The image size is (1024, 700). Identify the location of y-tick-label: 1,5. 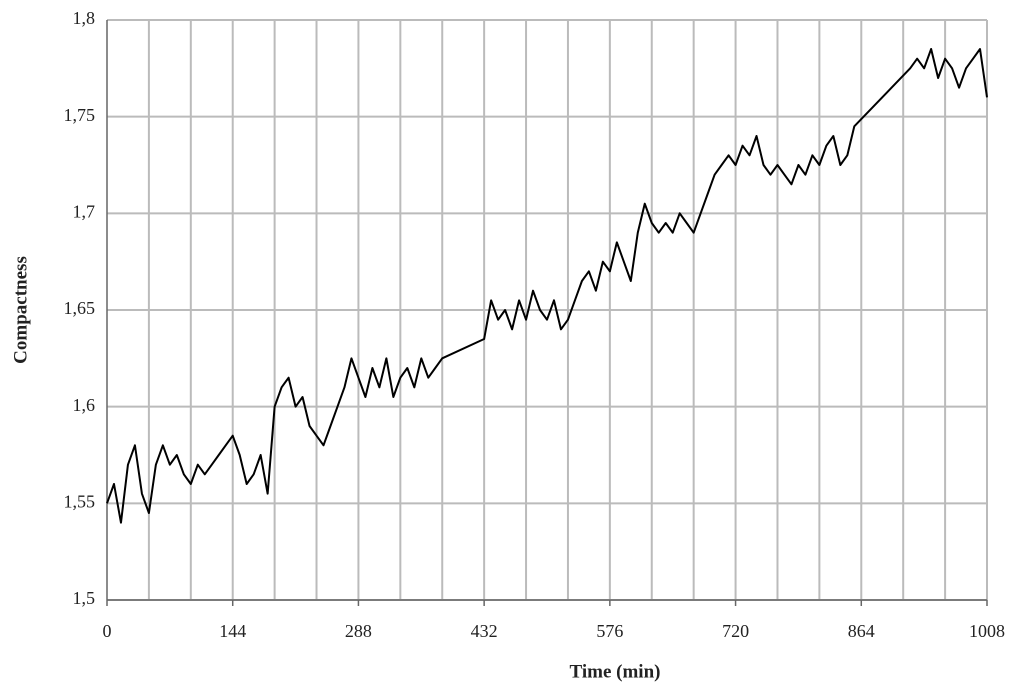
(84, 598).